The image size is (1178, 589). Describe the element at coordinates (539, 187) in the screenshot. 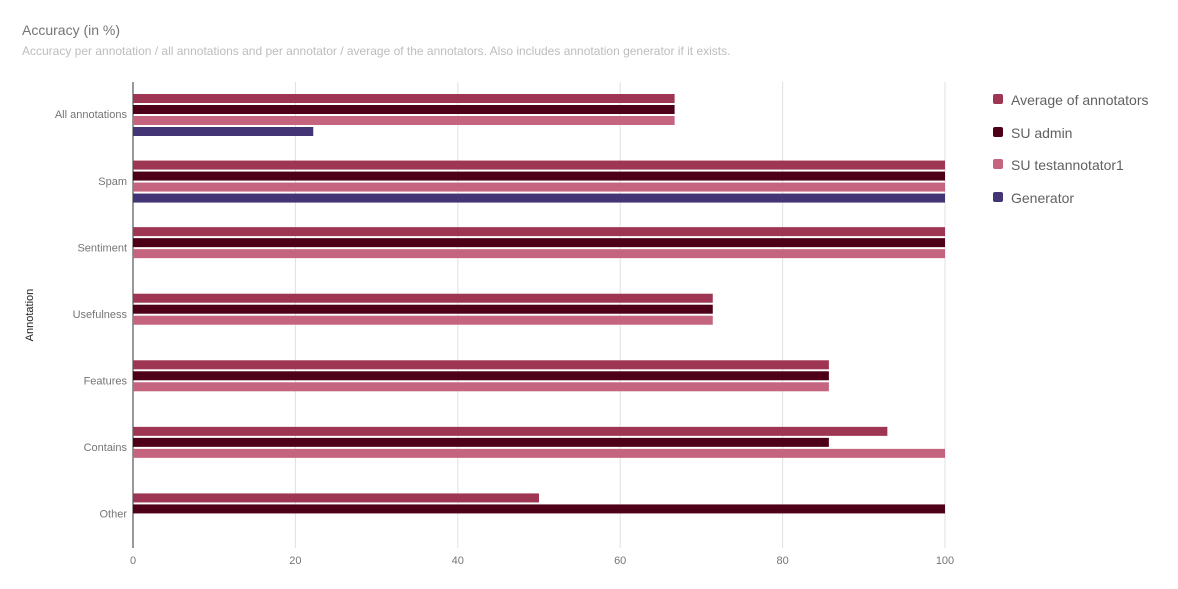

I see `bar-su-testannotator1-spam` at that location.